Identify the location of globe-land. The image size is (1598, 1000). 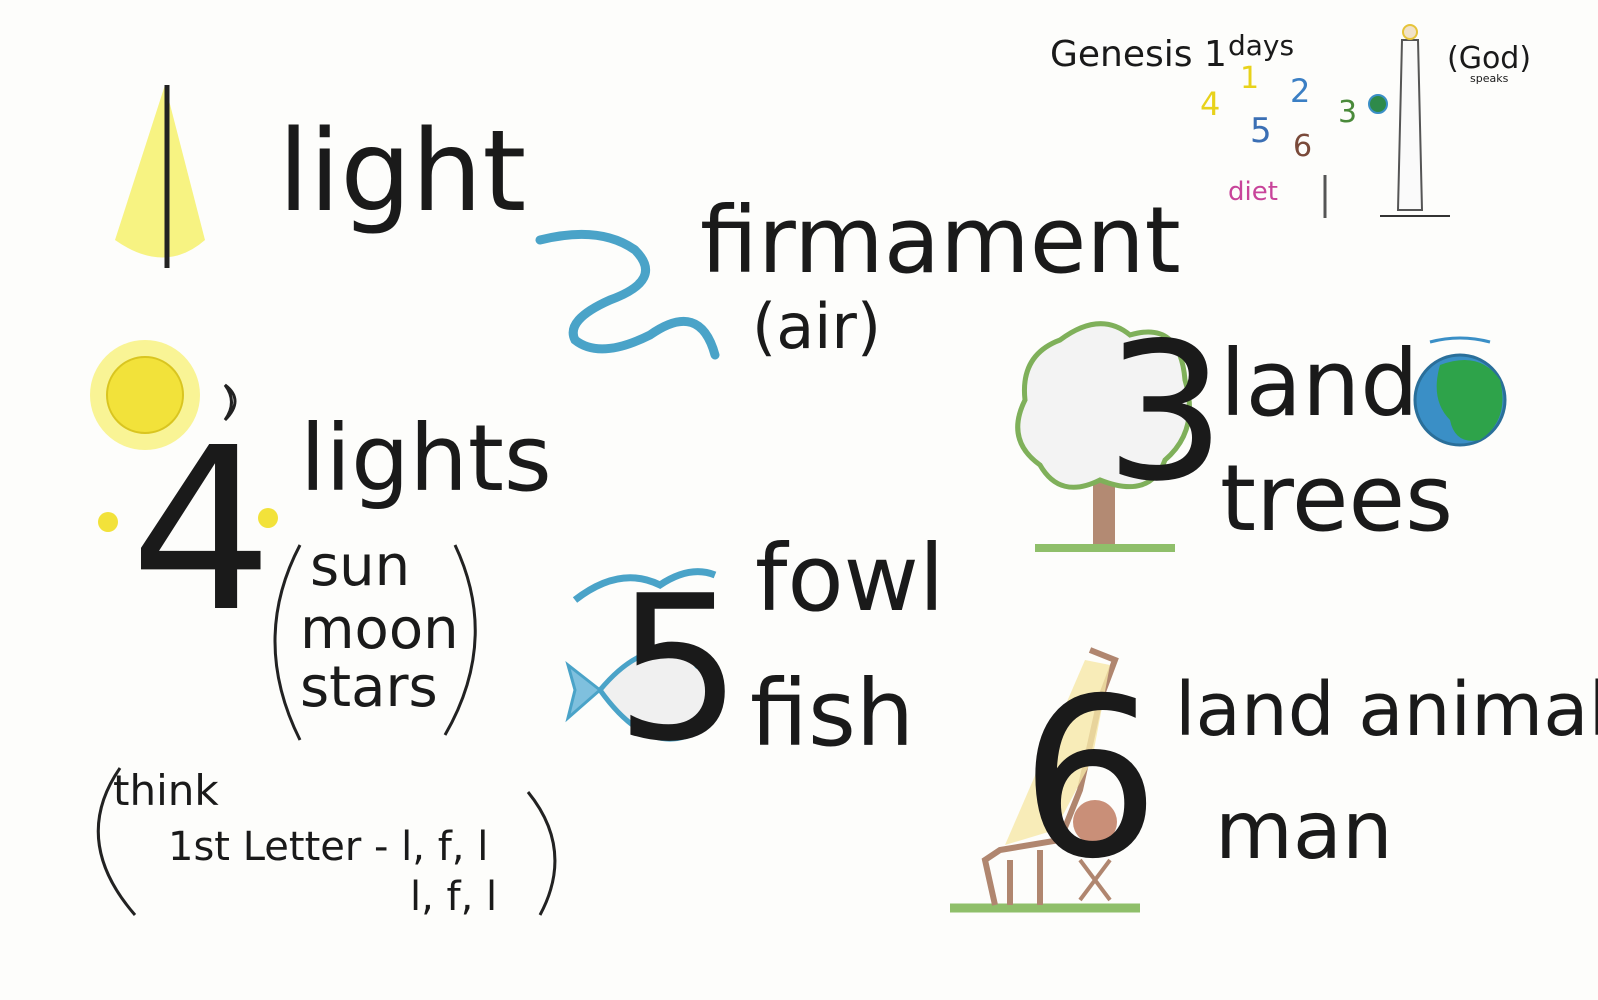
(1469, 400).